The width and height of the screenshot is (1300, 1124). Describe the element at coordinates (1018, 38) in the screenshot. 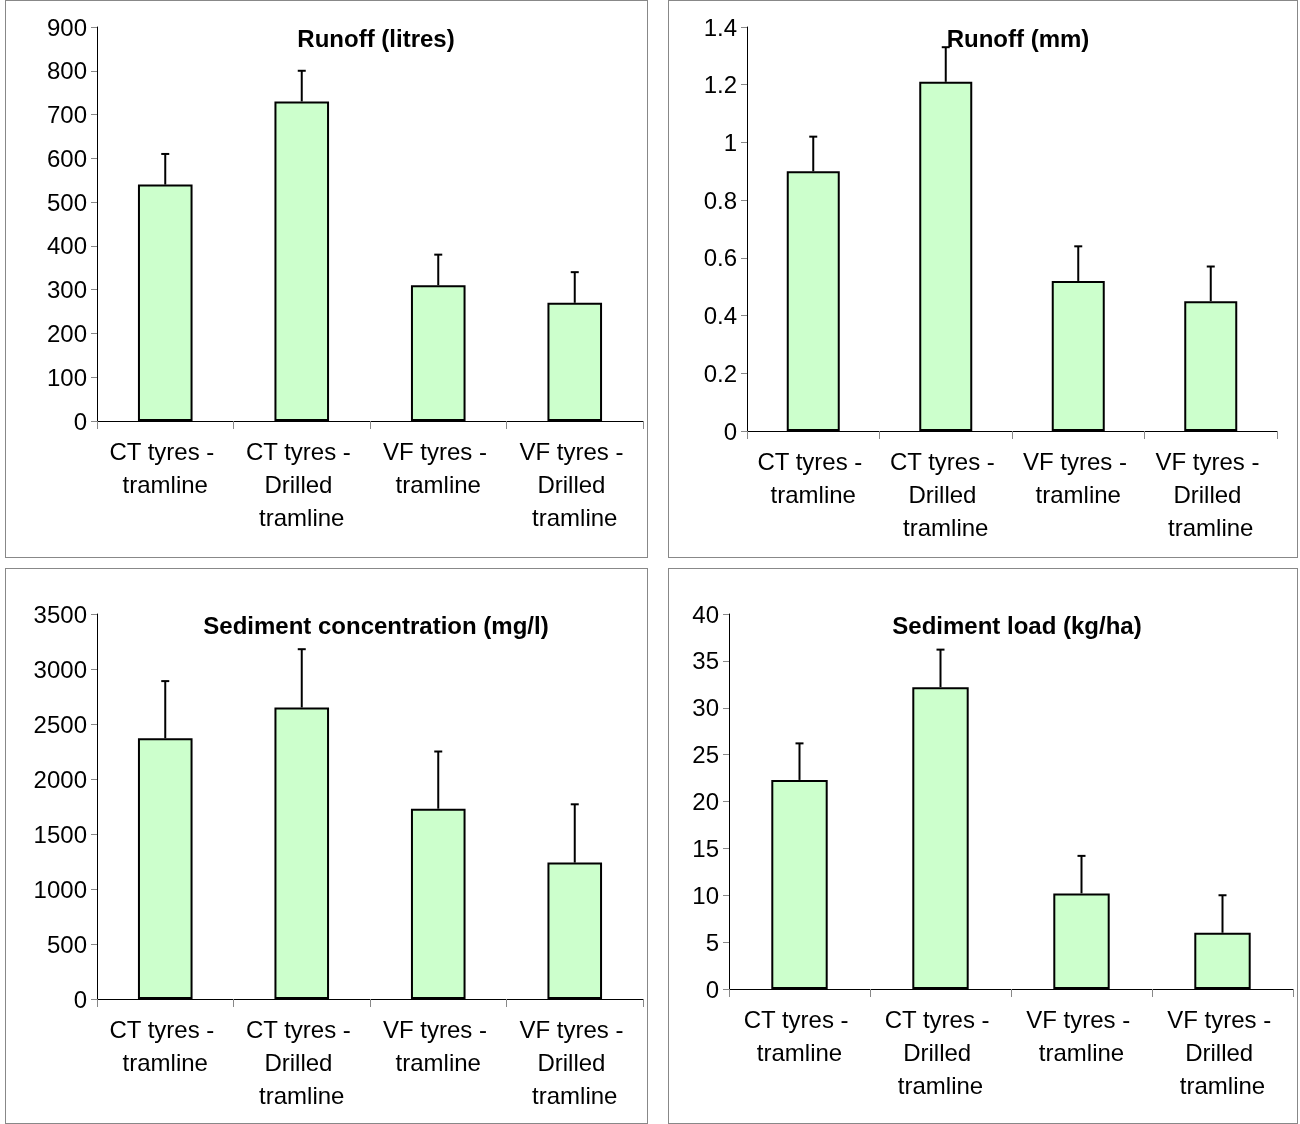

I see `chart-title: Runoff (mm)` at that location.